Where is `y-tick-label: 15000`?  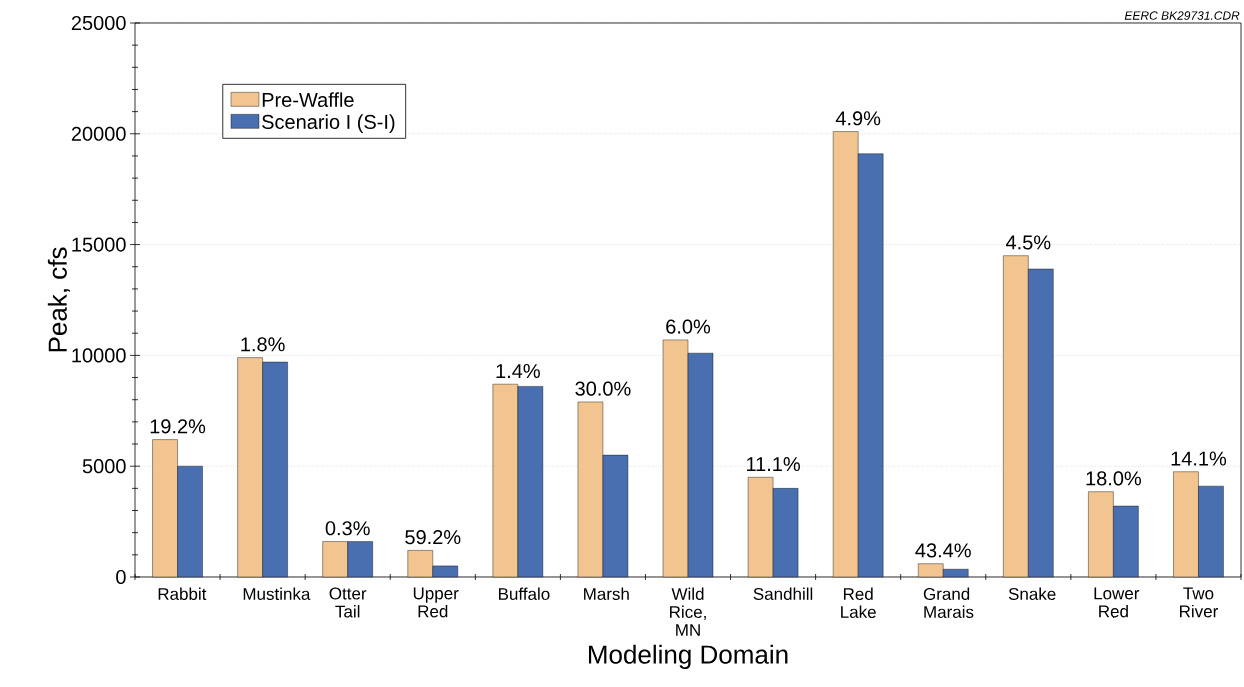
y-tick-label: 15000 is located at coordinates (99, 244).